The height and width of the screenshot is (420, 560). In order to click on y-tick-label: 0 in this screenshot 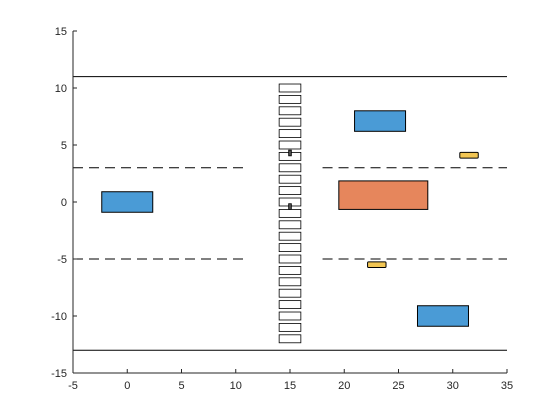, I will do `click(64, 203)`.